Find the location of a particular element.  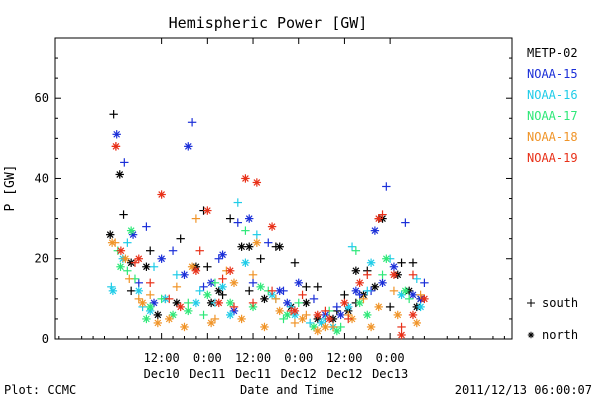

y-tick-label: 20 is located at coordinates (42, 259).